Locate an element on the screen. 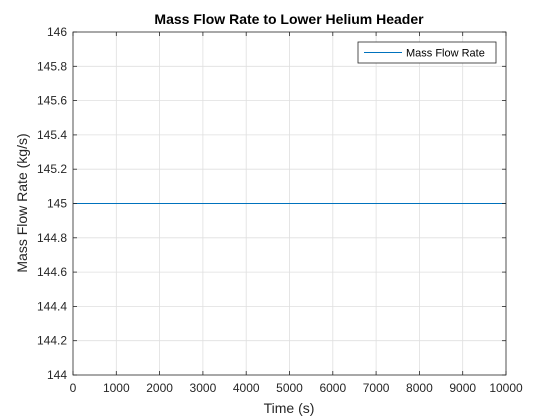 This screenshot has width=560, height=420. y-tick-label: 144.4 is located at coordinates (52, 306).